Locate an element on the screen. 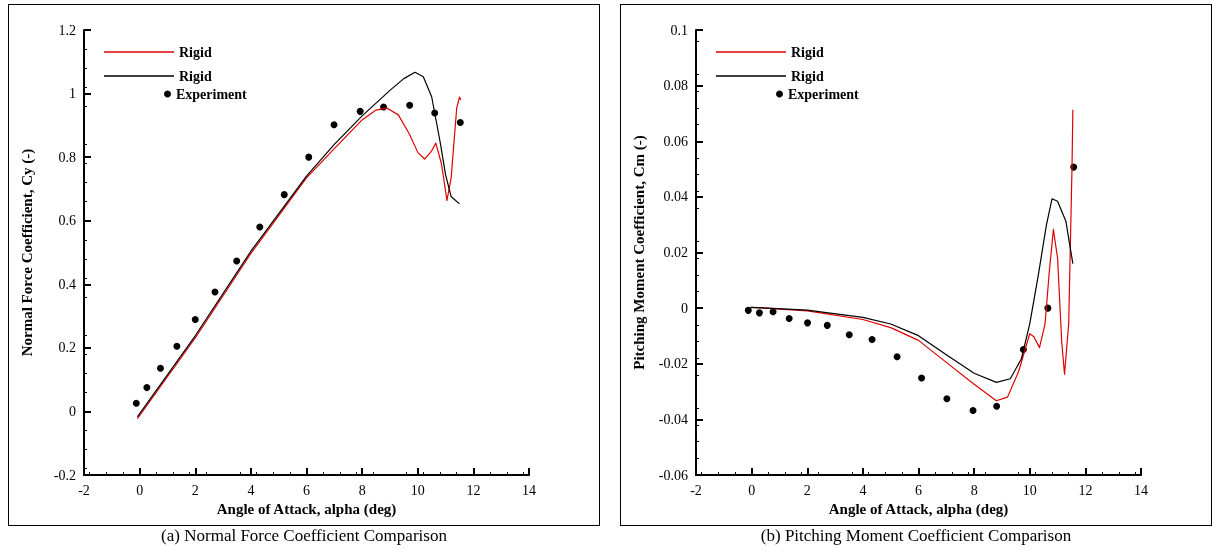 The image size is (1212, 556). y-tick-label: 0.4 is located at coordinates (67, 284).